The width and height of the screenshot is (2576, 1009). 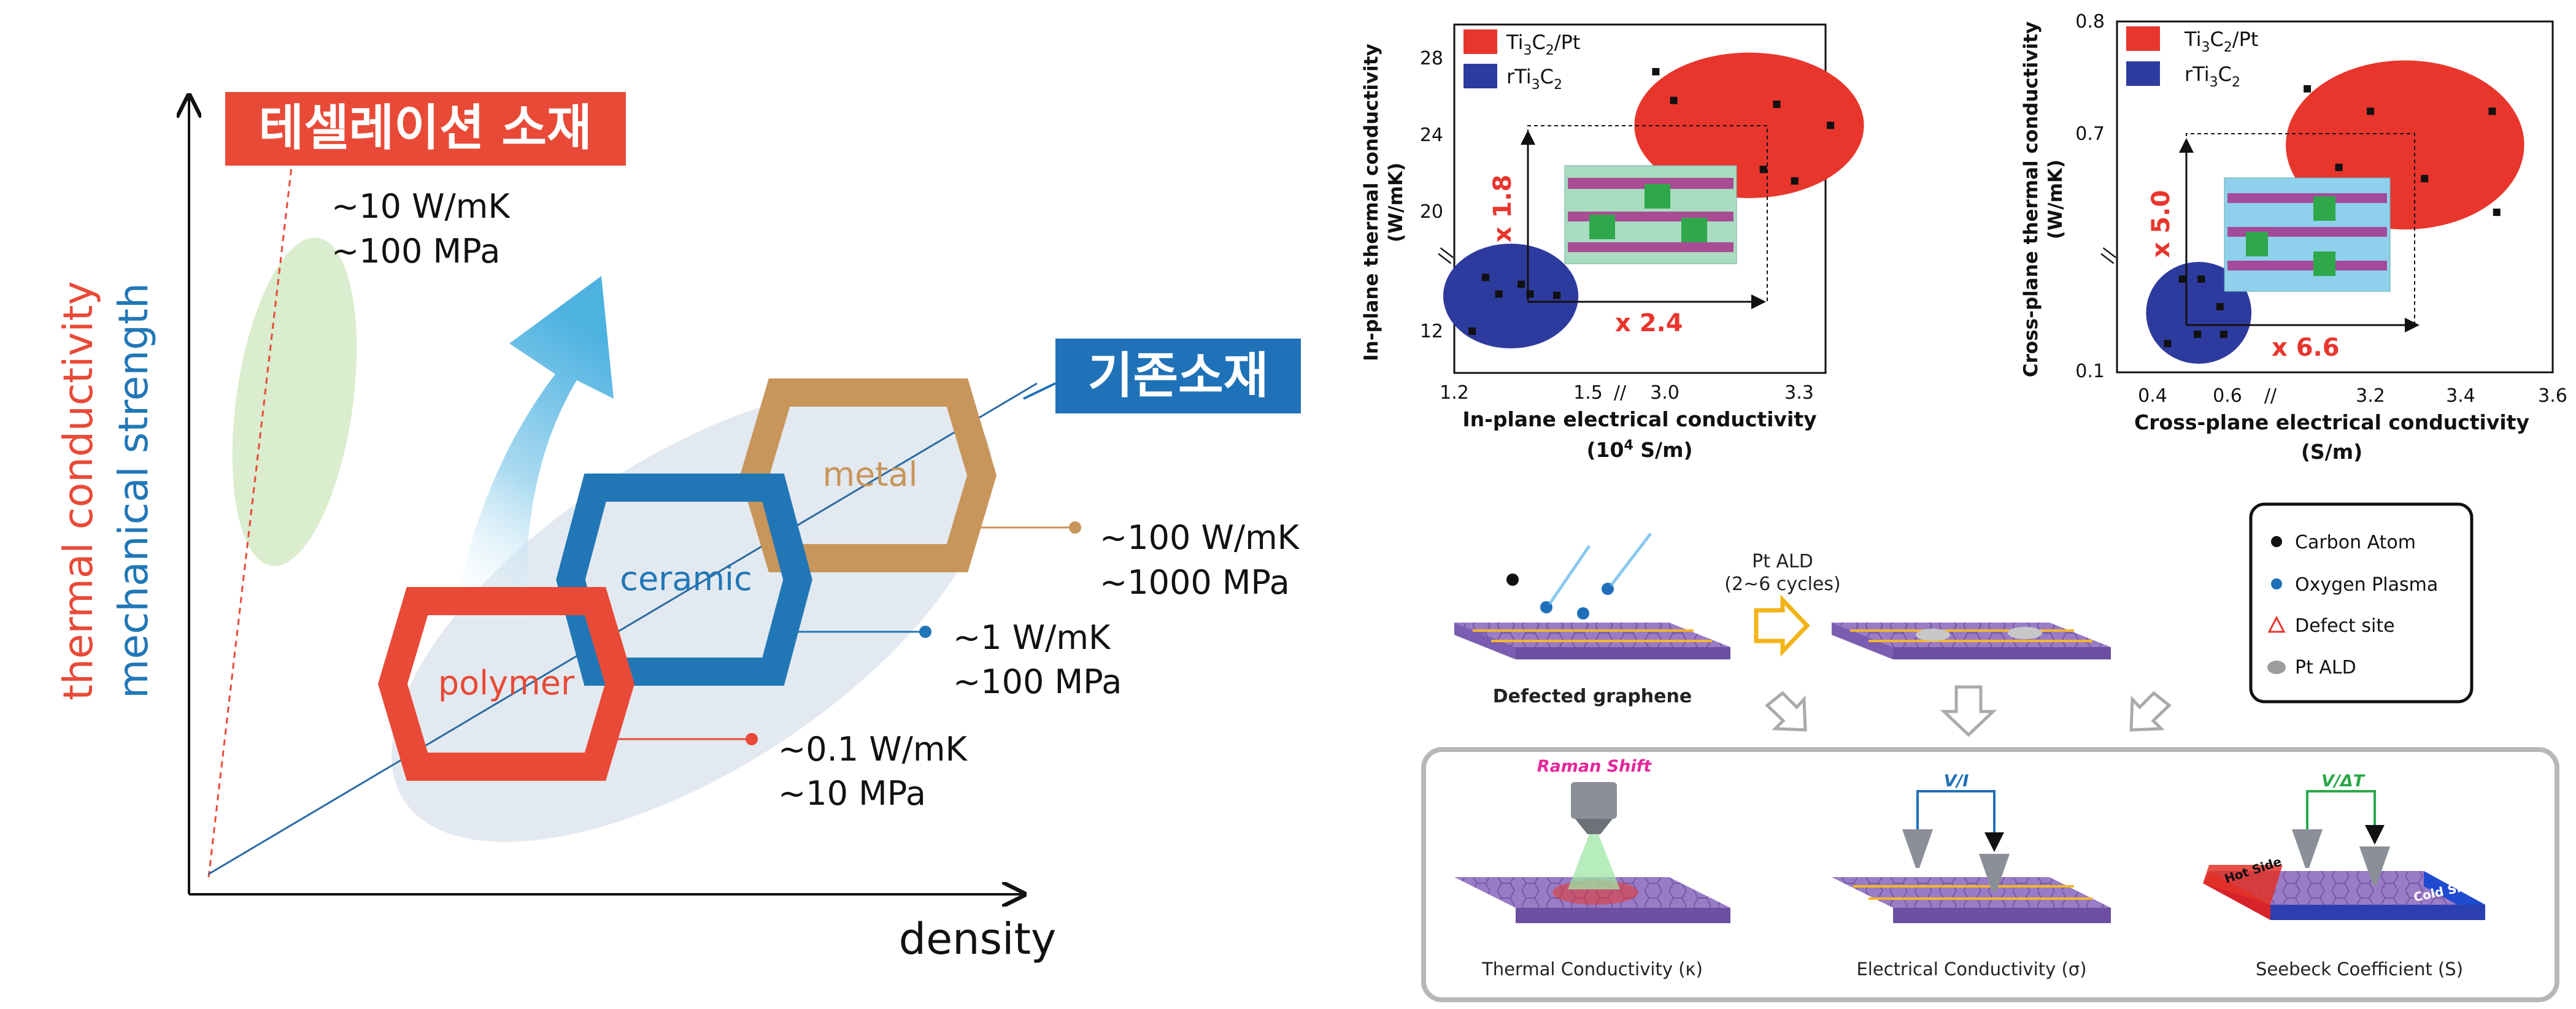 What do you see at coordinates (2212, 76) in the screenshot?
I see `plot2-legend-r: rTi3C2` at bounding box center [2212, 76].